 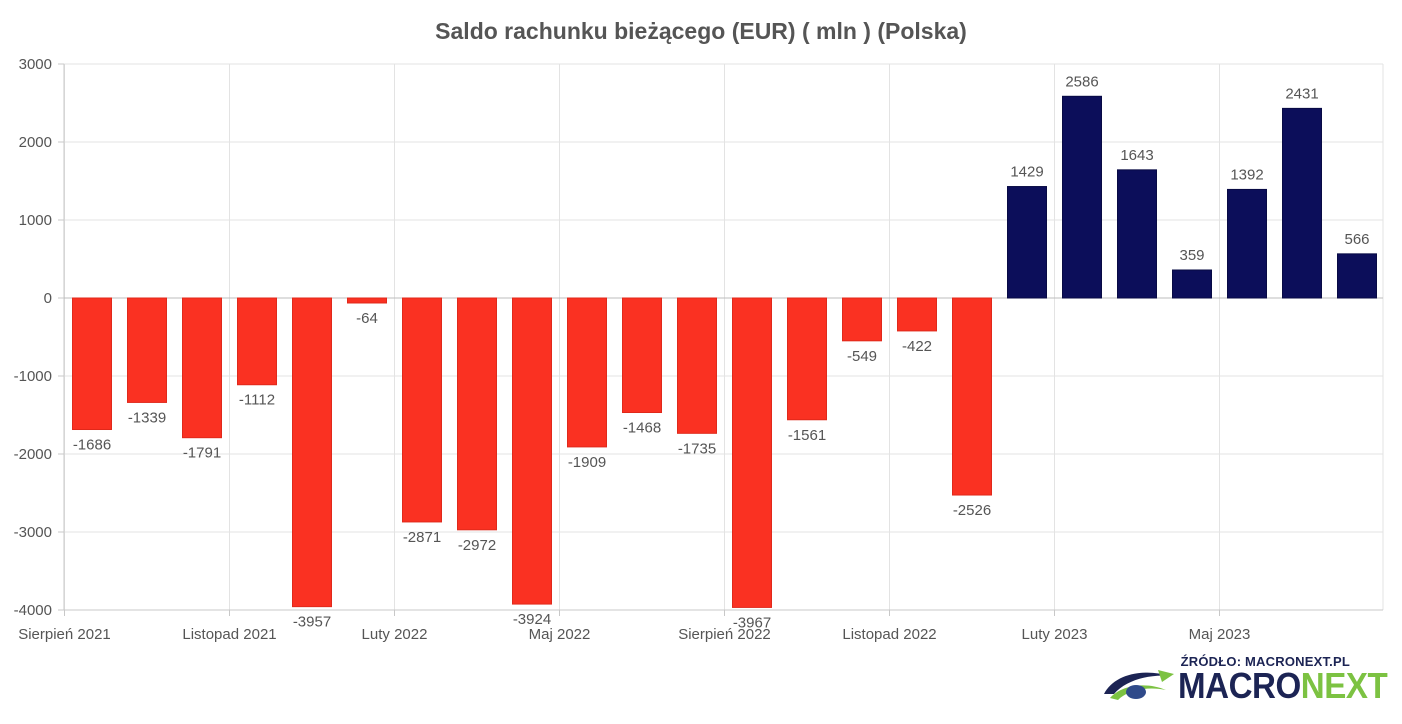 I want to click on data-label: -1791, so click(x=202, y=453).